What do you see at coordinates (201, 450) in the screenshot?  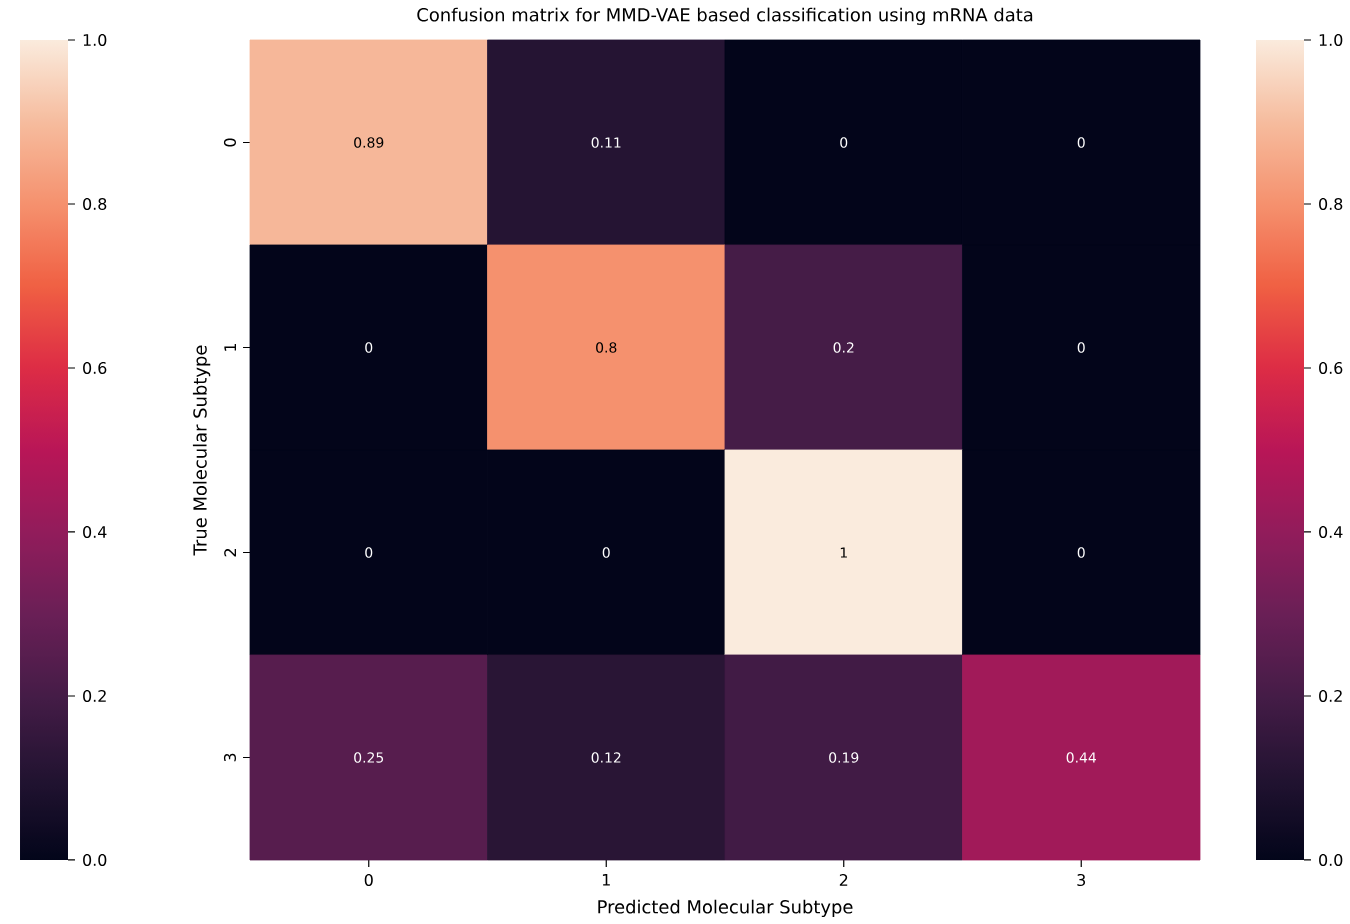 I see `y-axis-title: True Molecular Subtype` at bounding box center [201, 450].